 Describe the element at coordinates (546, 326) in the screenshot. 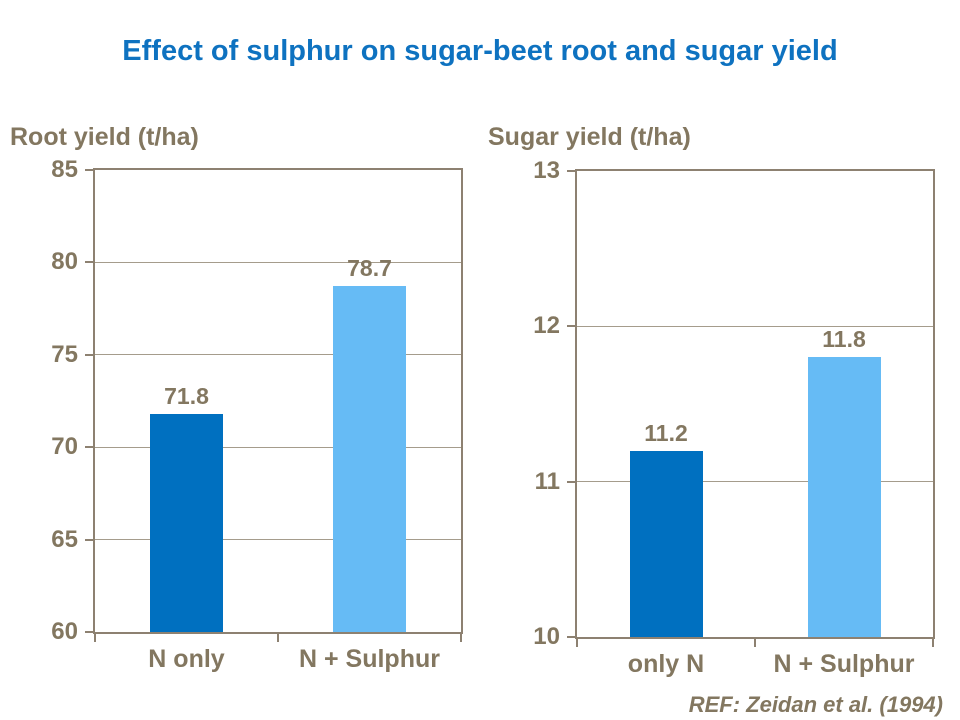

I see `y-axis-tick-label: 12` at that location.